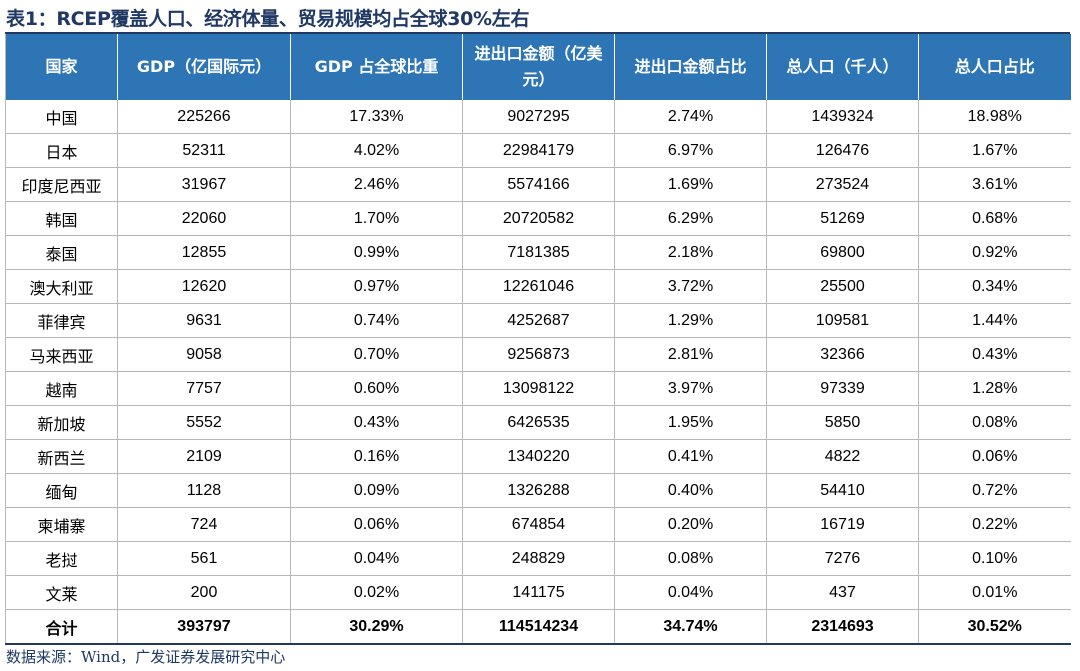  Describe the element at coordinates (204, 422) in the screenshot. I see `cell-gdp: 5552` at that location.